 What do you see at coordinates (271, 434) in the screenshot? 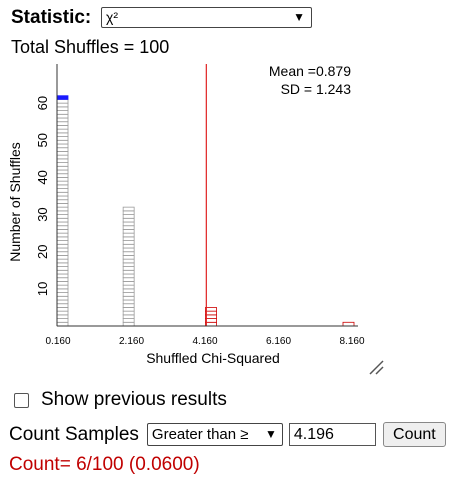
I see `chevron-down-icon: ▼` at bounding box center [271, 434].